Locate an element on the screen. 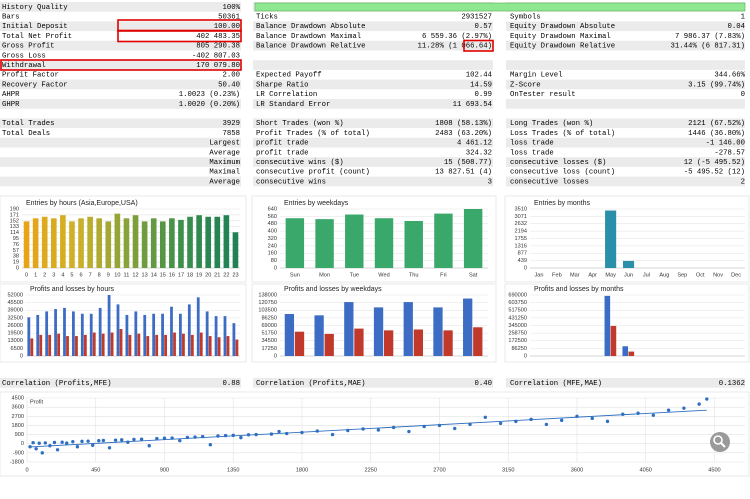 This screenshot has width=750, height=499. cell-value: 0.57 is located at coordinates (483, 27).